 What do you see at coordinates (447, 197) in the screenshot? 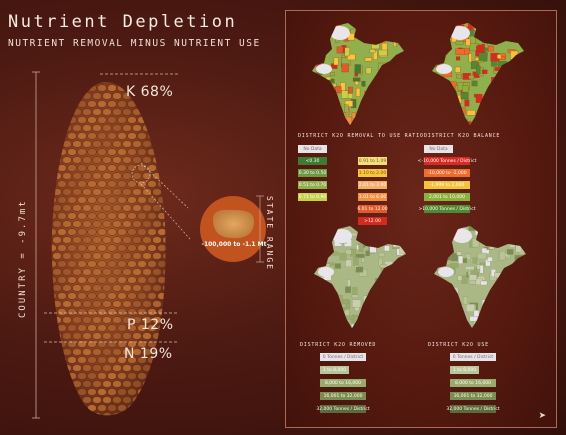
I see `legend-swatch: 2,001 to 10,000` at bounding box center [447, 197].